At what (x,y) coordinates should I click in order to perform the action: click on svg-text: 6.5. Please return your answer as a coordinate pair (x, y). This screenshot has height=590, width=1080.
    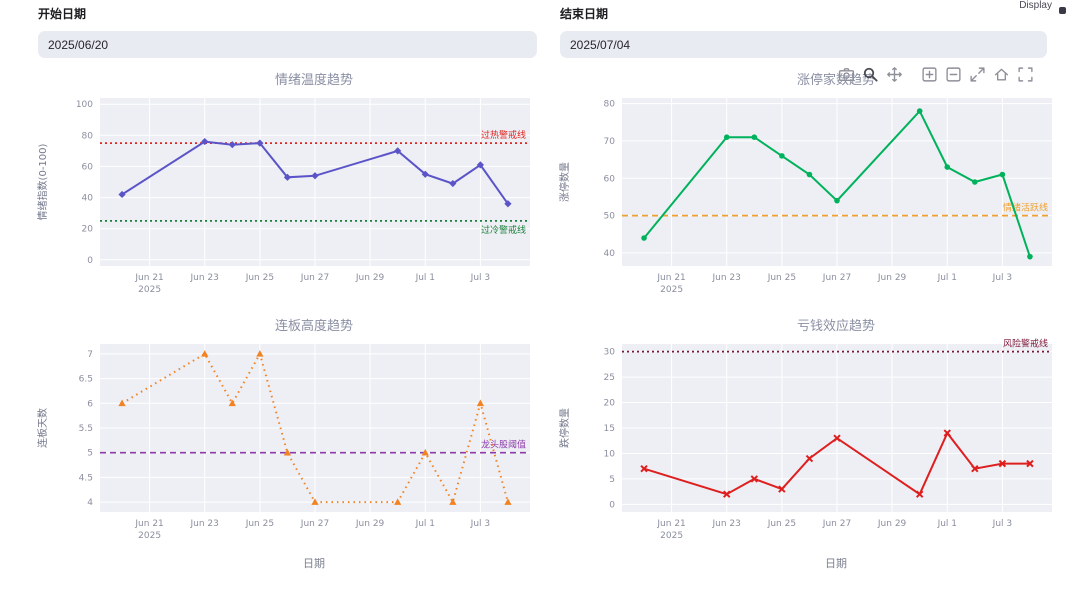
    Looking at the image, I should click on (86, 380).